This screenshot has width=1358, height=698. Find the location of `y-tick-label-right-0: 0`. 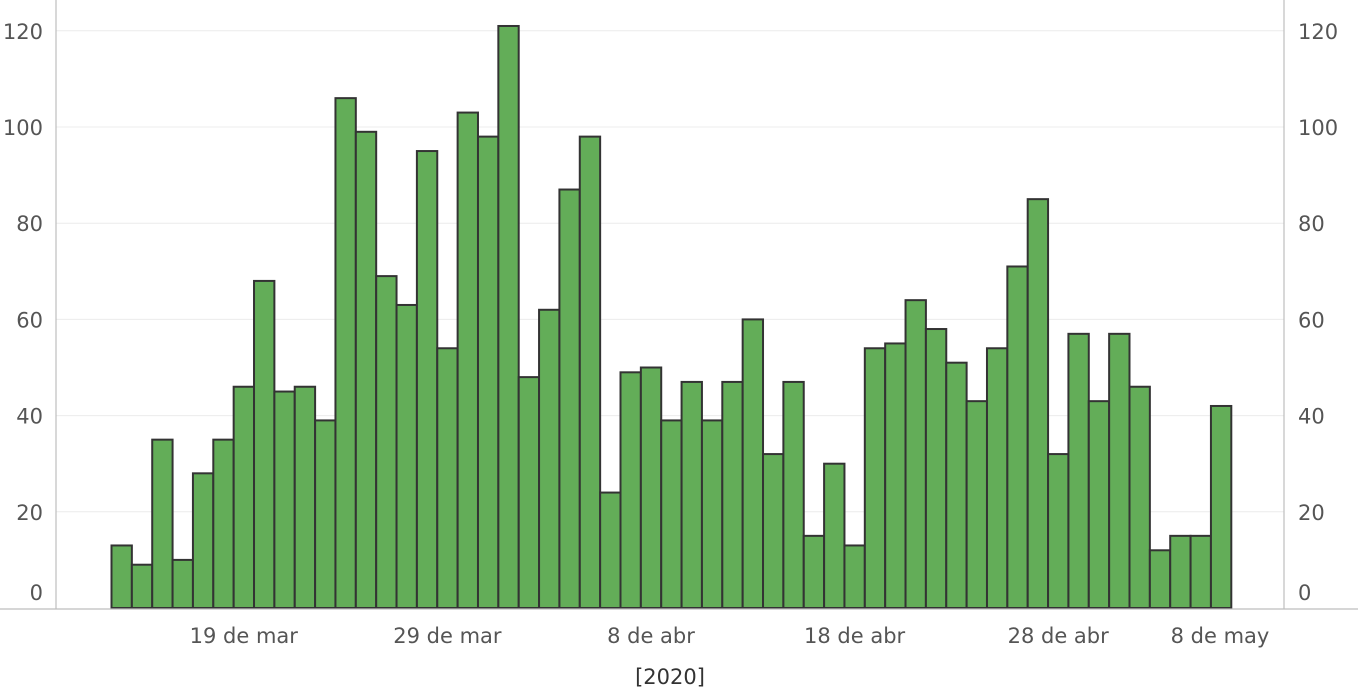

y-tick-label-right-0: 0 is located at coordinates (1304, 593).